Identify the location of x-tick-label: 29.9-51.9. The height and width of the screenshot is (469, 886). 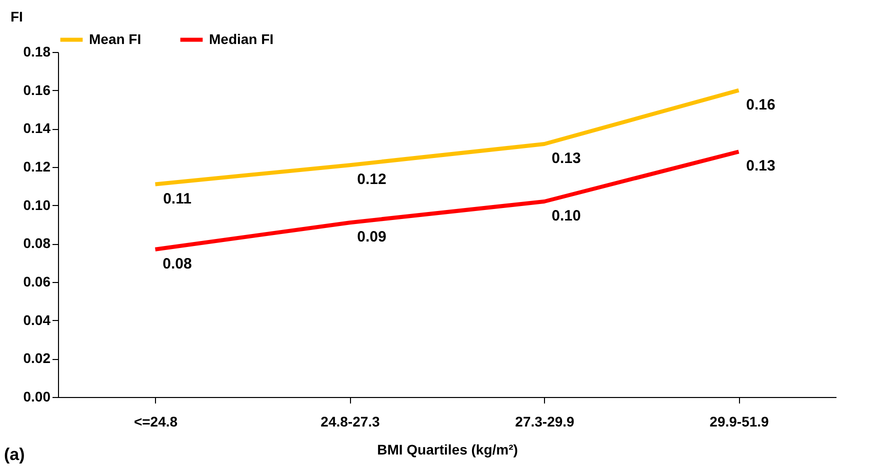
(740, 422).